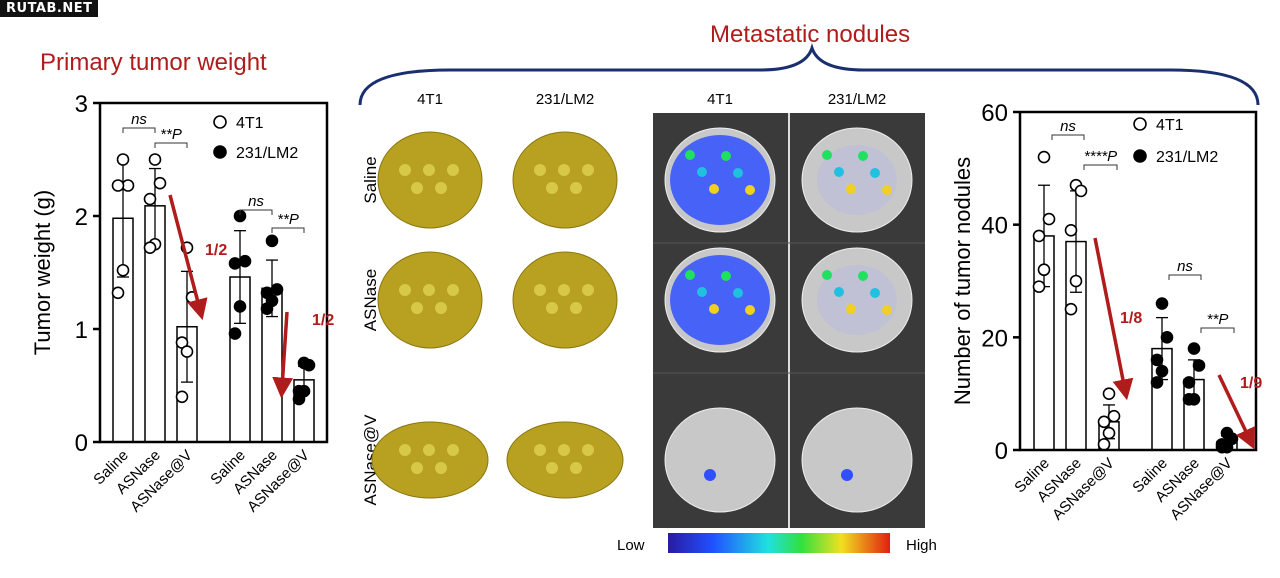 This screenshot has width=1280, height=578. What do you see at coordinates (631, 545) in the screenshot?
I see `colorbar-low: Low` at bounding box center [631, 545].